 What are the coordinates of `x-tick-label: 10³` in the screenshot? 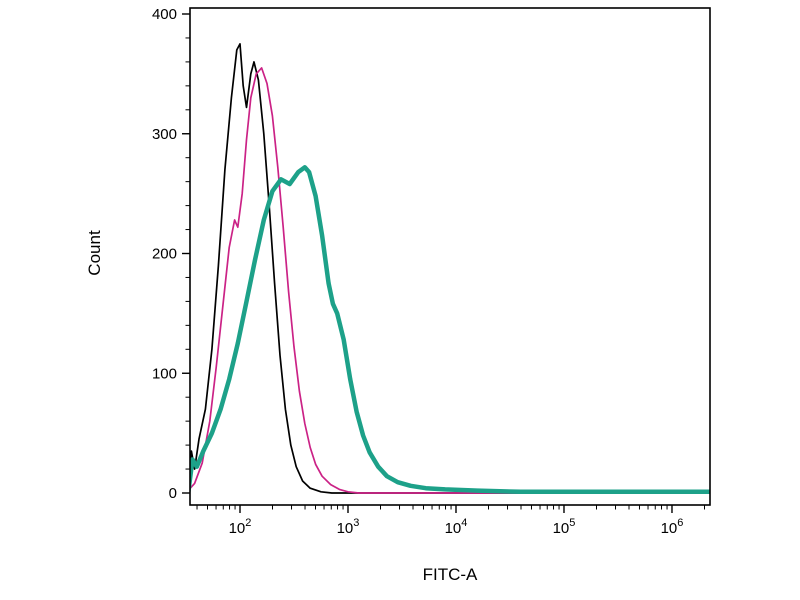 It's located at (348, 527).